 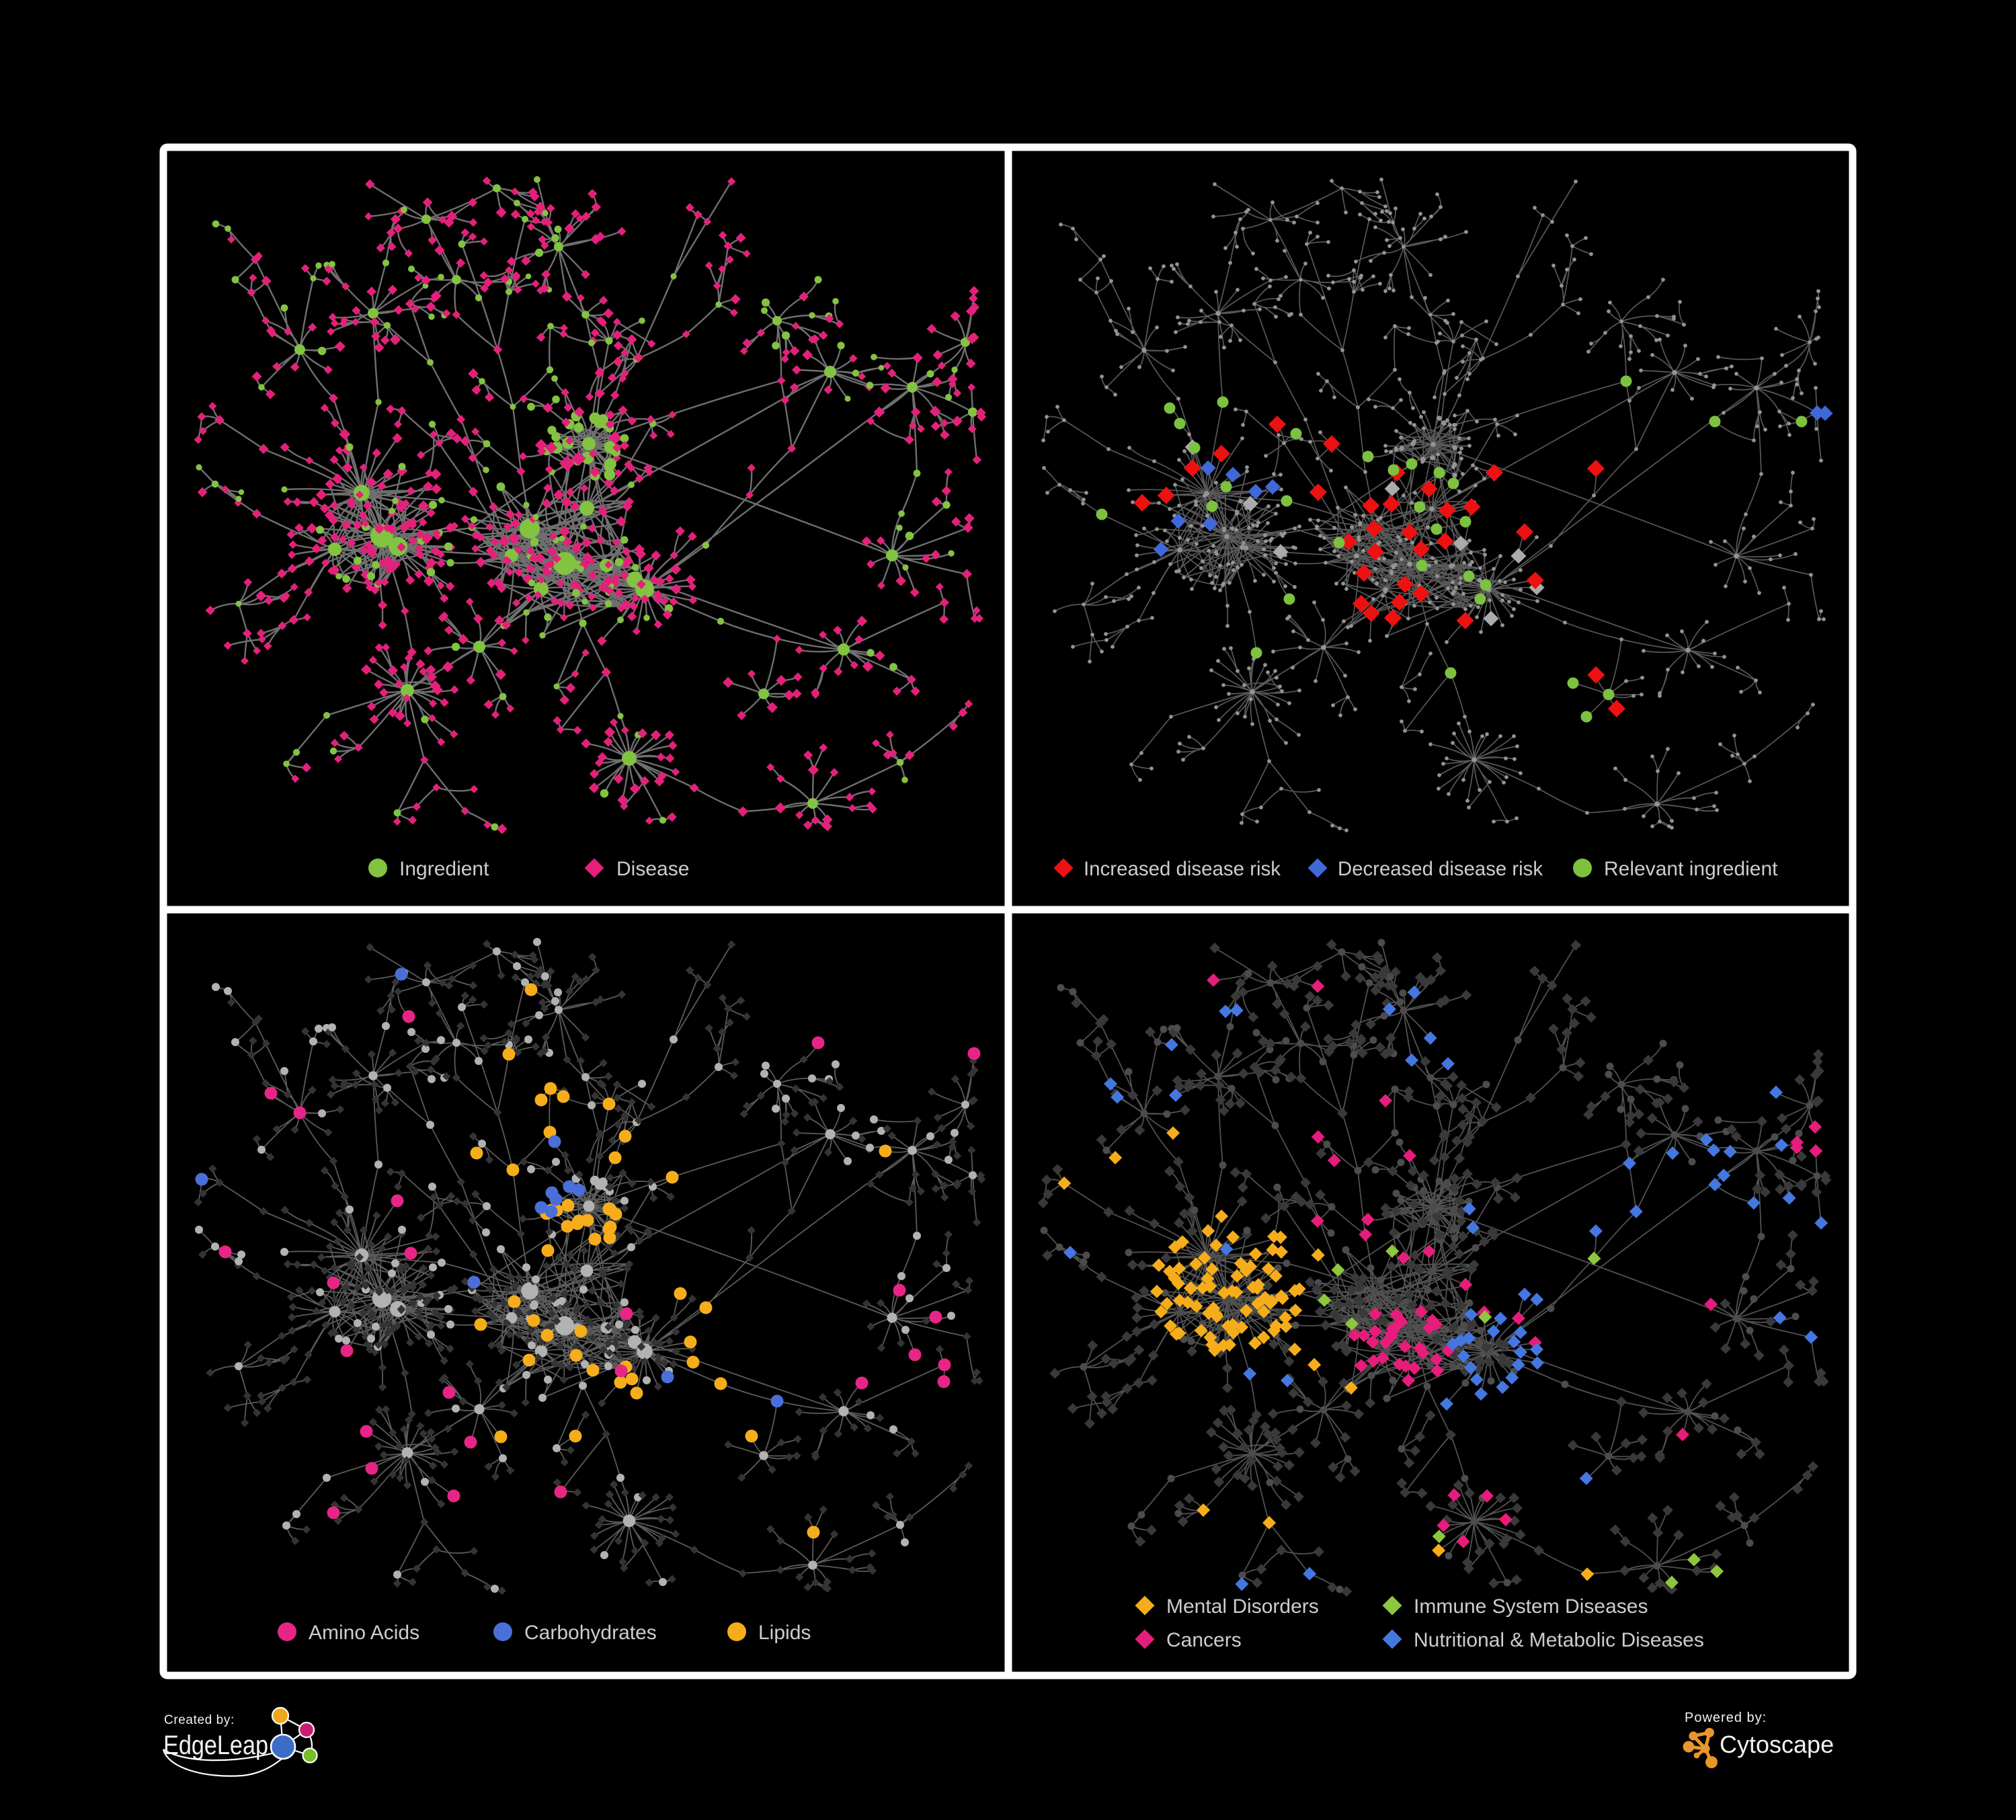 What do you see at coordinates (1204, 1640) in the screenshot?
I see `svg-text: Cancers` at bounding box center [1204, 1640].